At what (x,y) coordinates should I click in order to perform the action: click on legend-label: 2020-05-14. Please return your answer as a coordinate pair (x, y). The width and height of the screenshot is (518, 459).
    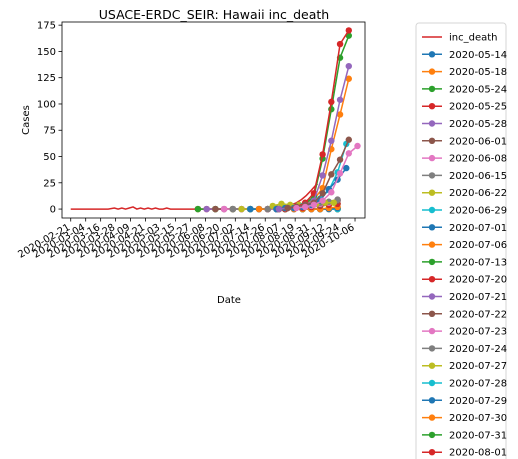
    Looking at the image, I should click on (478, 55).